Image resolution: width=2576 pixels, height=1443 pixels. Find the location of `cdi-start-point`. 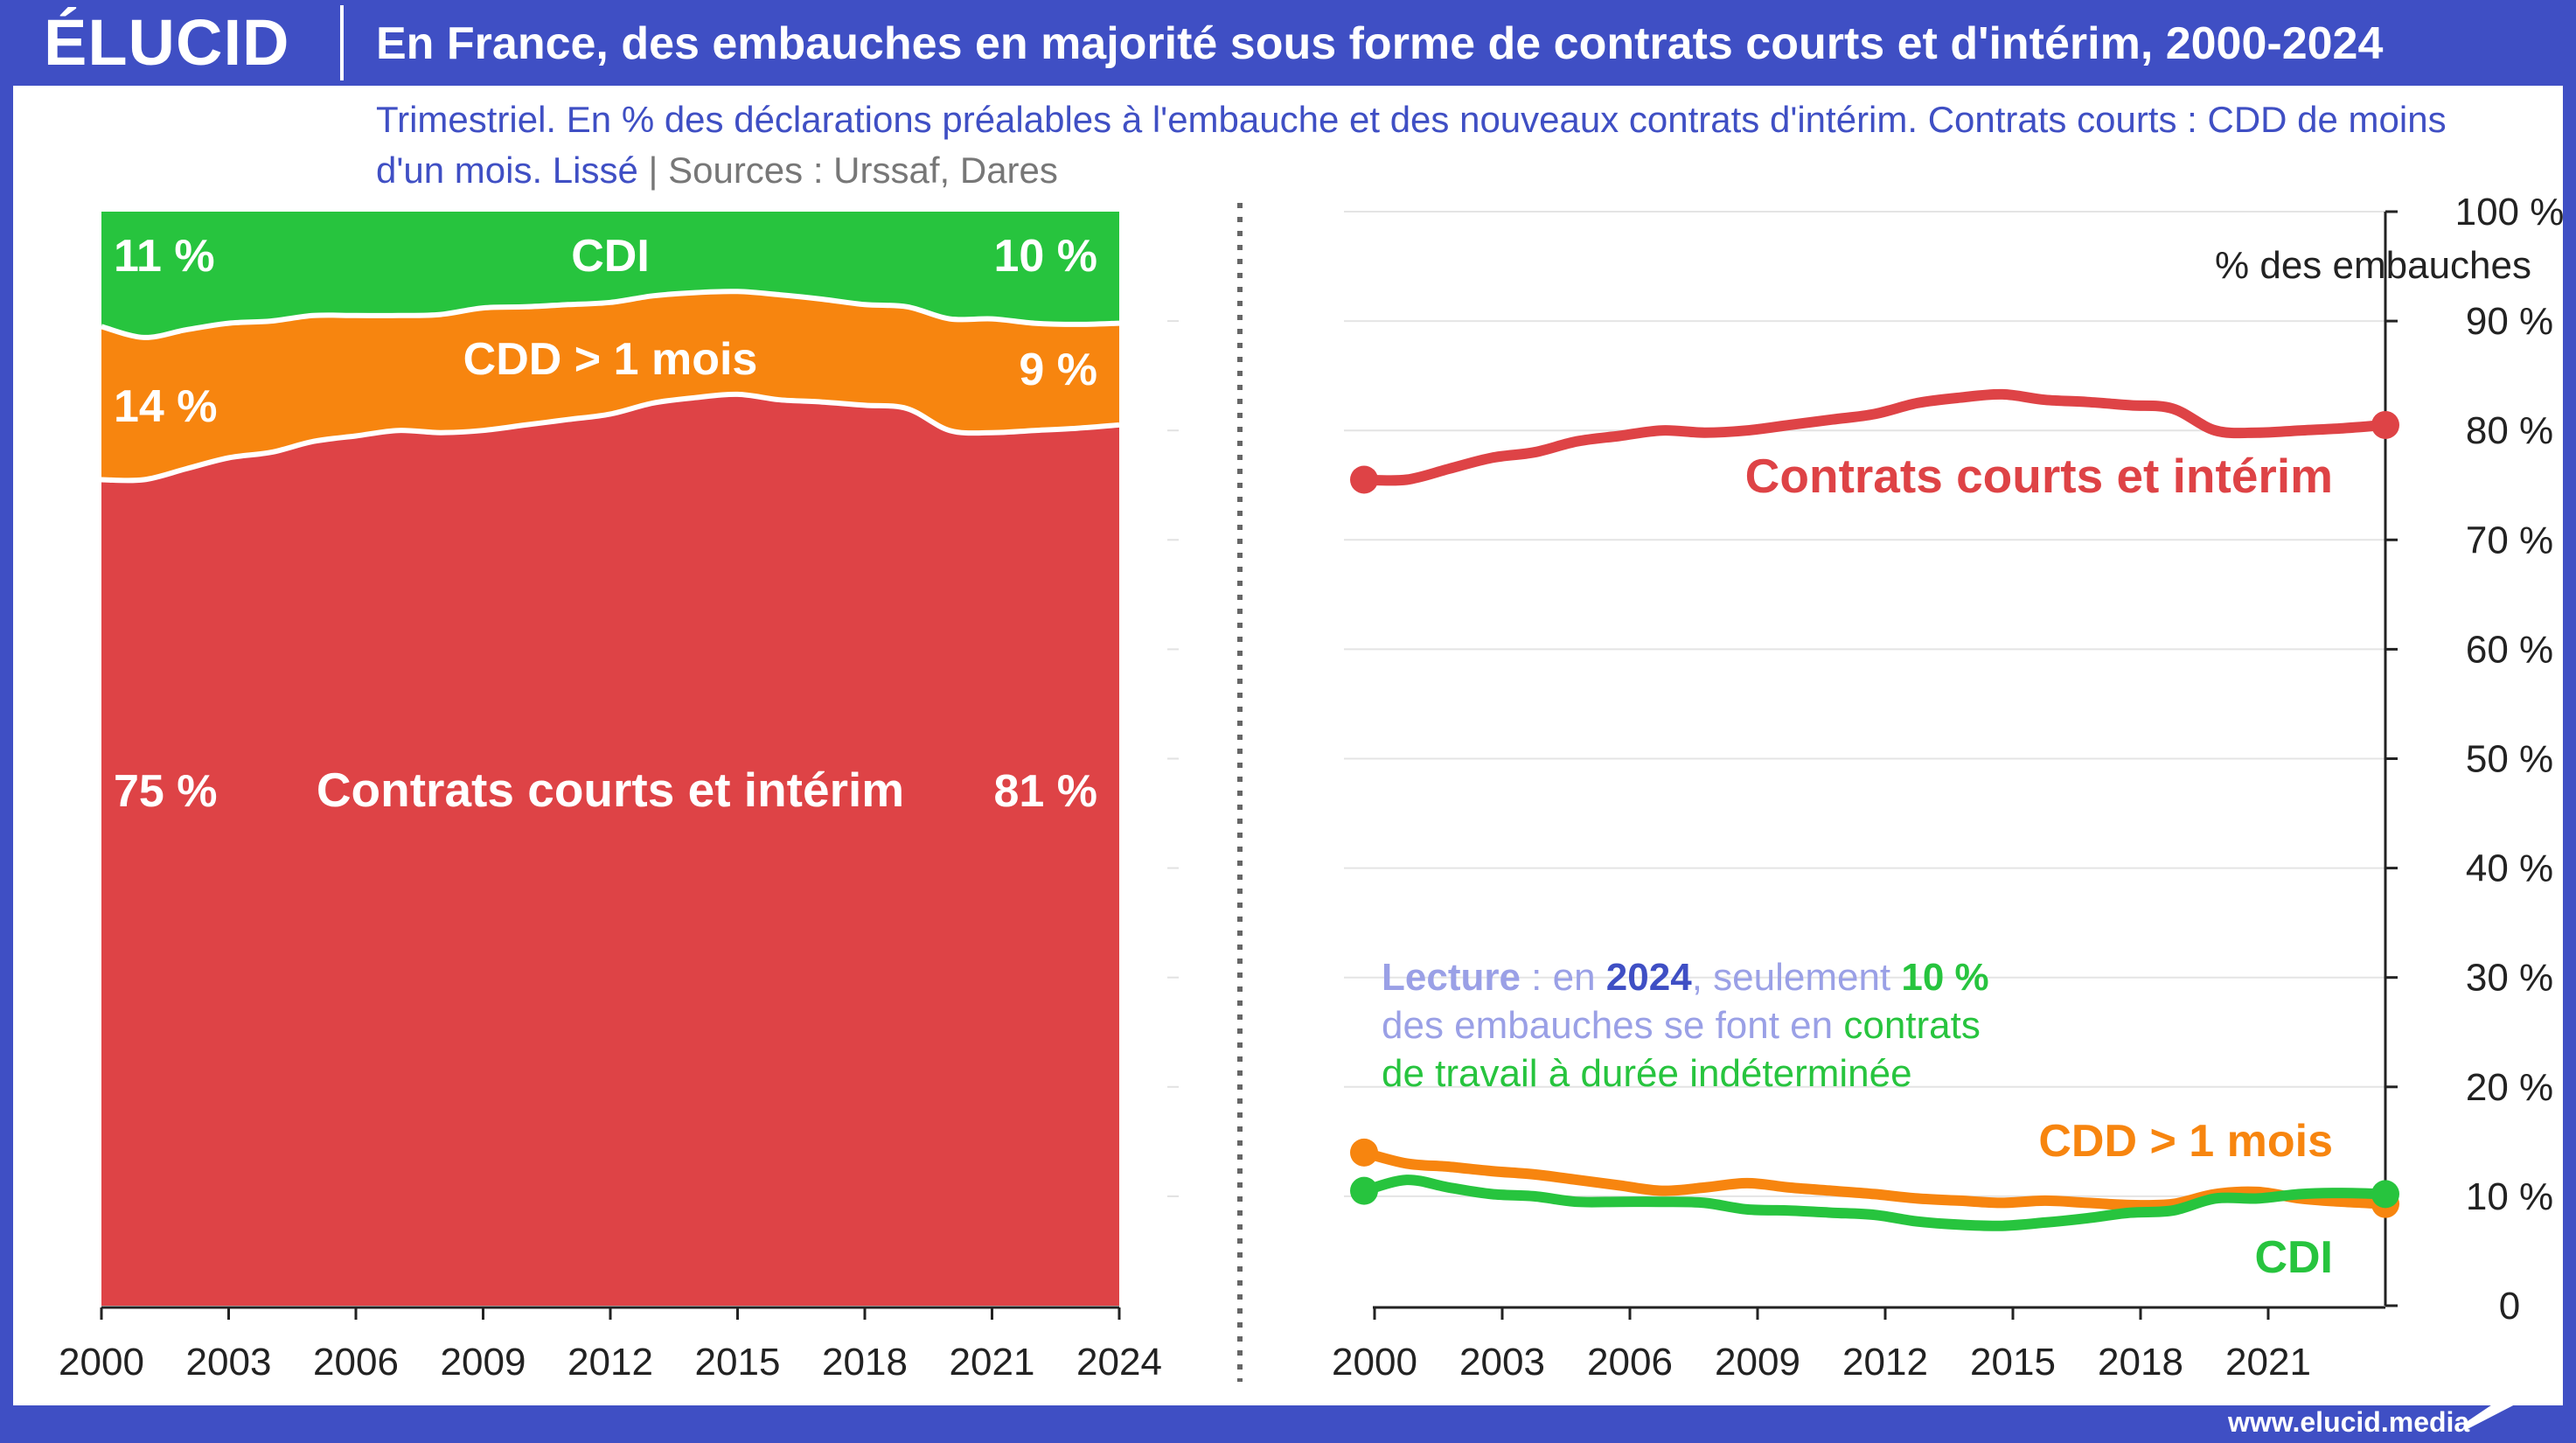

cdi-start-point is located at coordinates (1364, 1190).